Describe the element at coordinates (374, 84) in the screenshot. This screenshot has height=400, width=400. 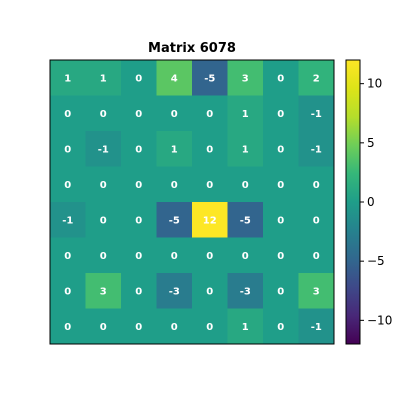
I see `colorbar-tick-label: 10` at that location.